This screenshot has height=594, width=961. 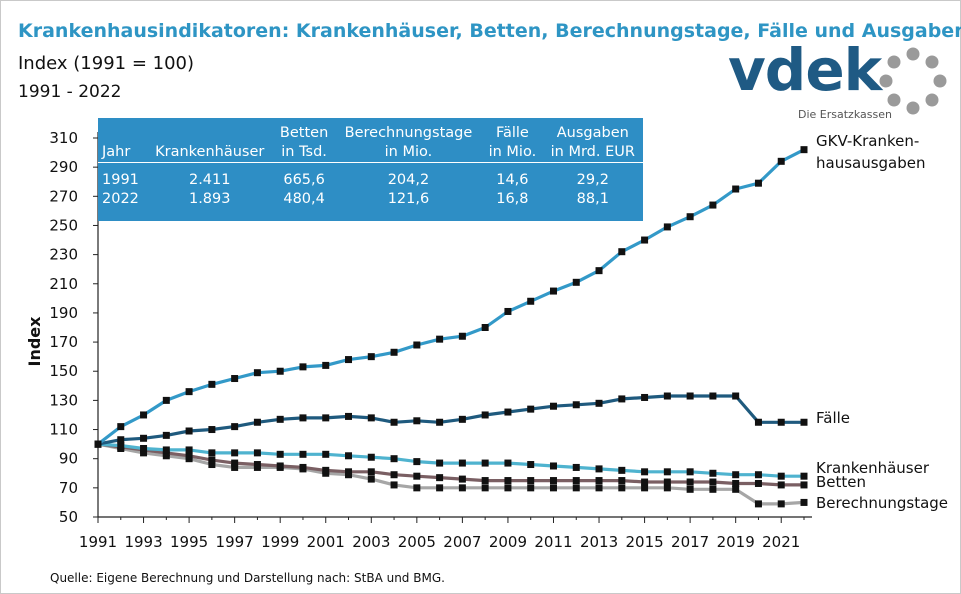 I want to click on x-tick-label: 2007, so click(x=462, y=542).